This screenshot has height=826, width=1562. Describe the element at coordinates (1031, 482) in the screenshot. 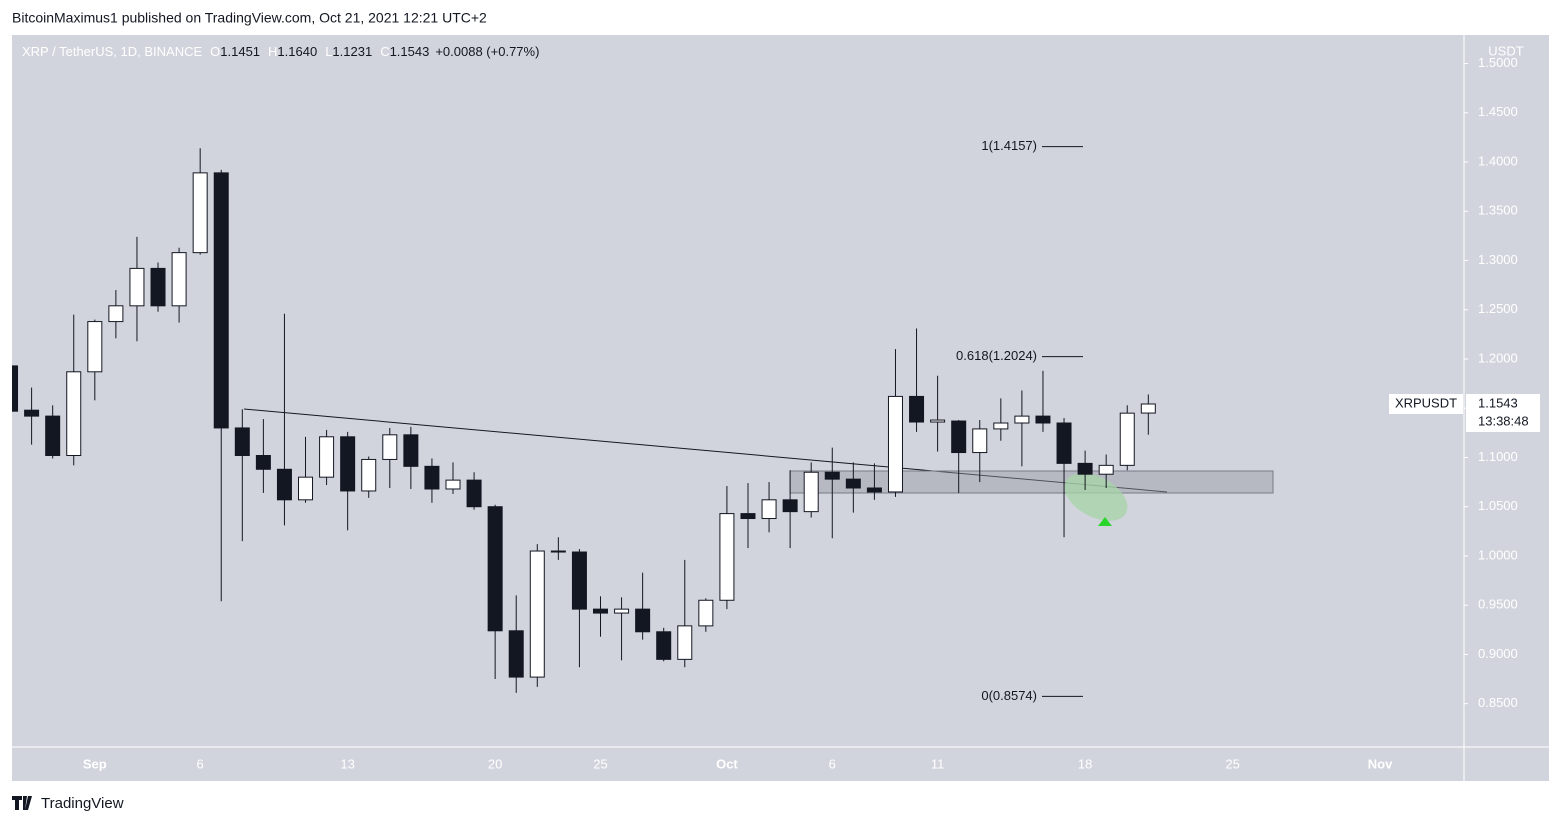

I see `support-zone` at that location.